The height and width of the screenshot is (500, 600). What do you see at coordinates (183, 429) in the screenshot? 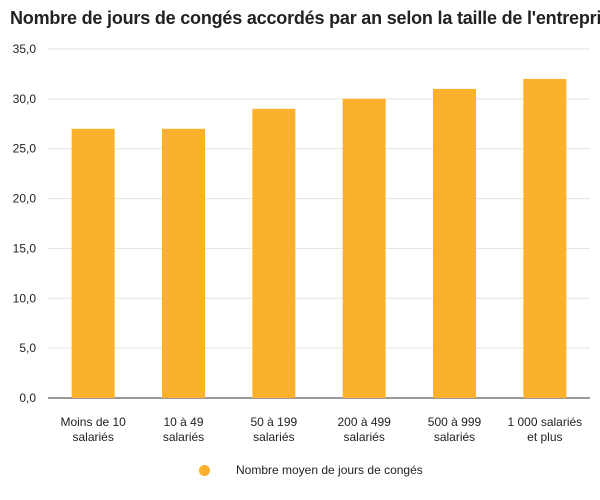
I see `x-tick-label: 10 à 49 salariés` at bounding box center [183, 429].